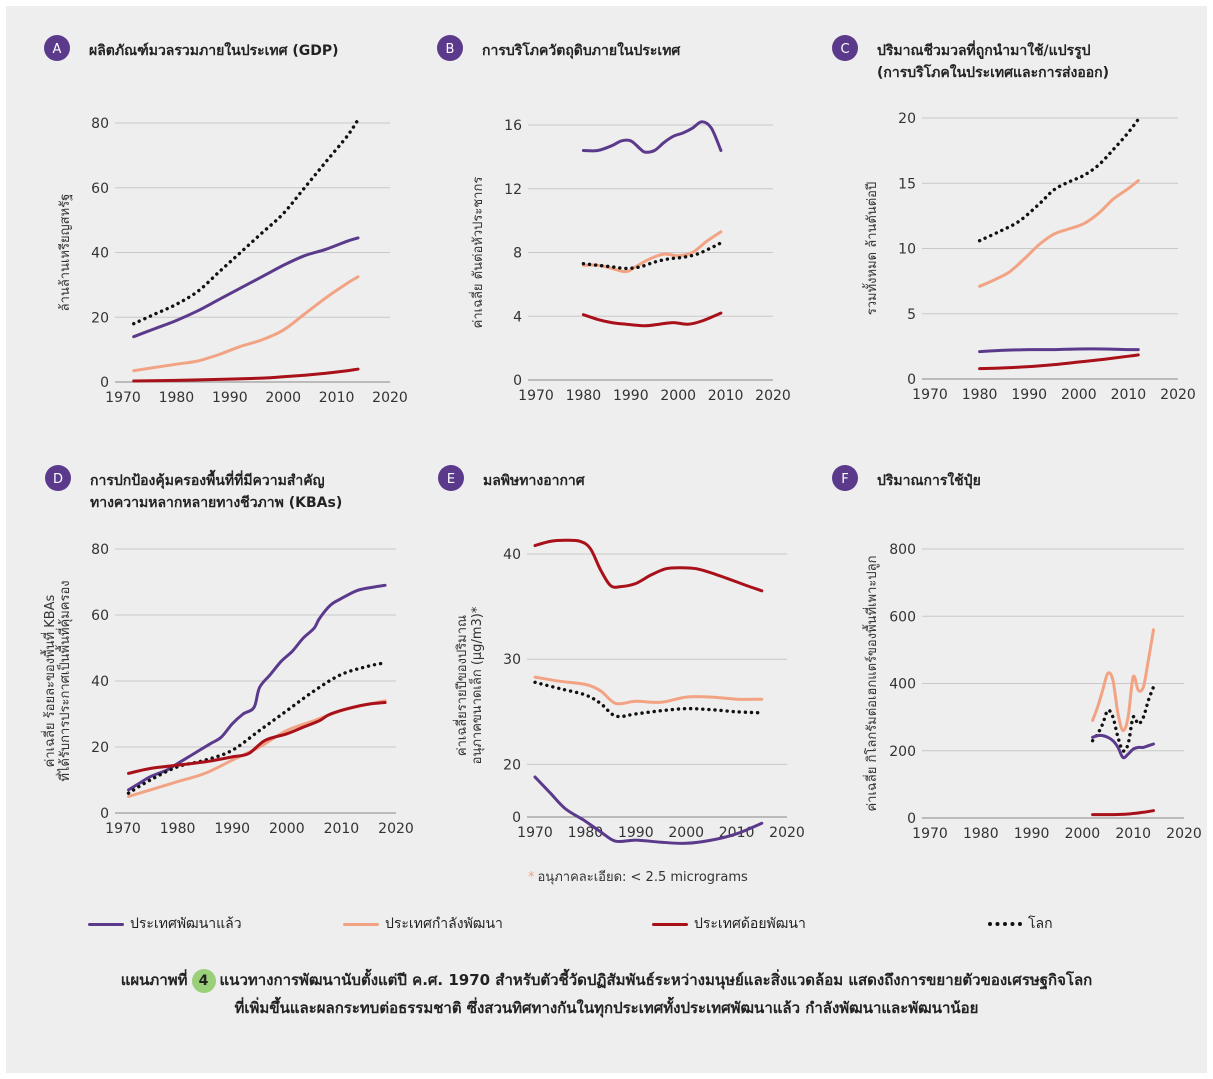 The image size is (1213, 1079). Describe the element at coordinates (444, 924) in the screenshot. I see `legend-developing-label: ประเทศกำลังพัฒนา` at that location.